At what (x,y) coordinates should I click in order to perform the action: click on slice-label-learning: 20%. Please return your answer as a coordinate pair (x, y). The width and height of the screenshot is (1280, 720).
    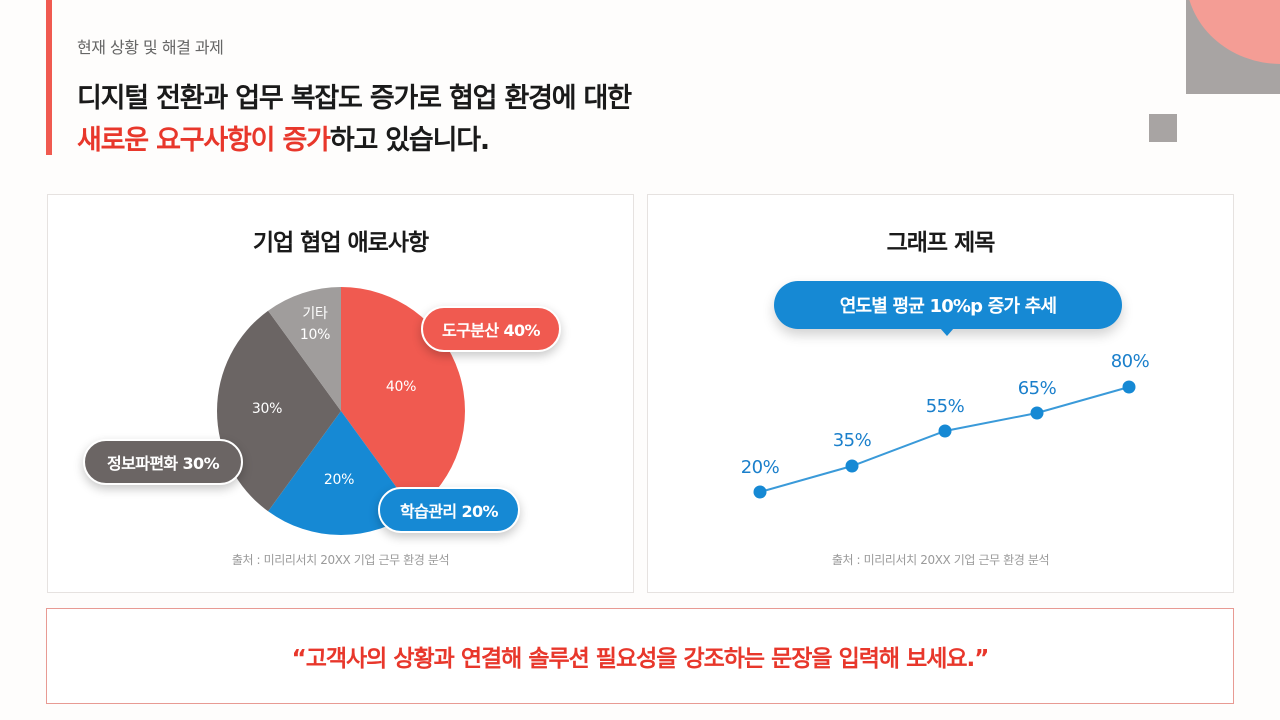
    Looking at the image, I should click on (339, 480).